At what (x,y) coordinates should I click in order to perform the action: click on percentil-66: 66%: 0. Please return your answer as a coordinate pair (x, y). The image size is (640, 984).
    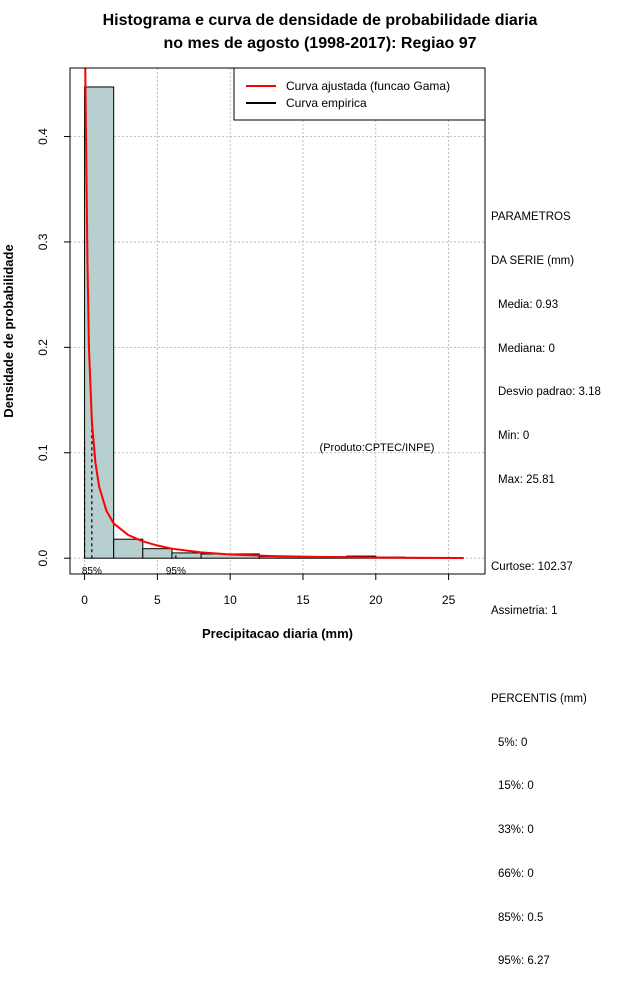
    Looking at the image, I should click on (516, 873).